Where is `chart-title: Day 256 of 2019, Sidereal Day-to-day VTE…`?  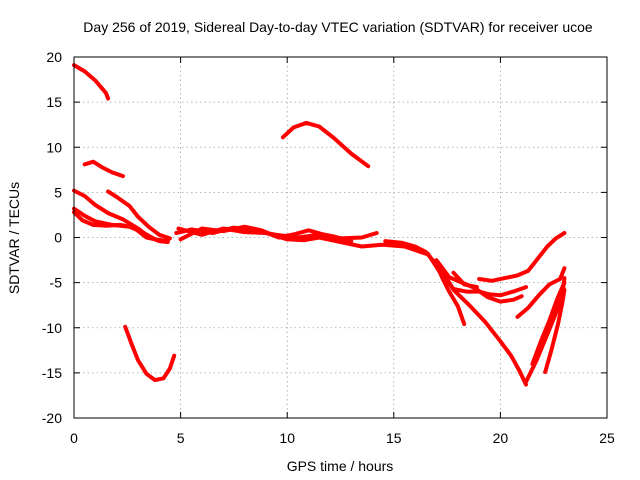 chart-title: Day 256 of 2019, Sidereal Day-to-day VTE… is located at coordinates (338, 27).